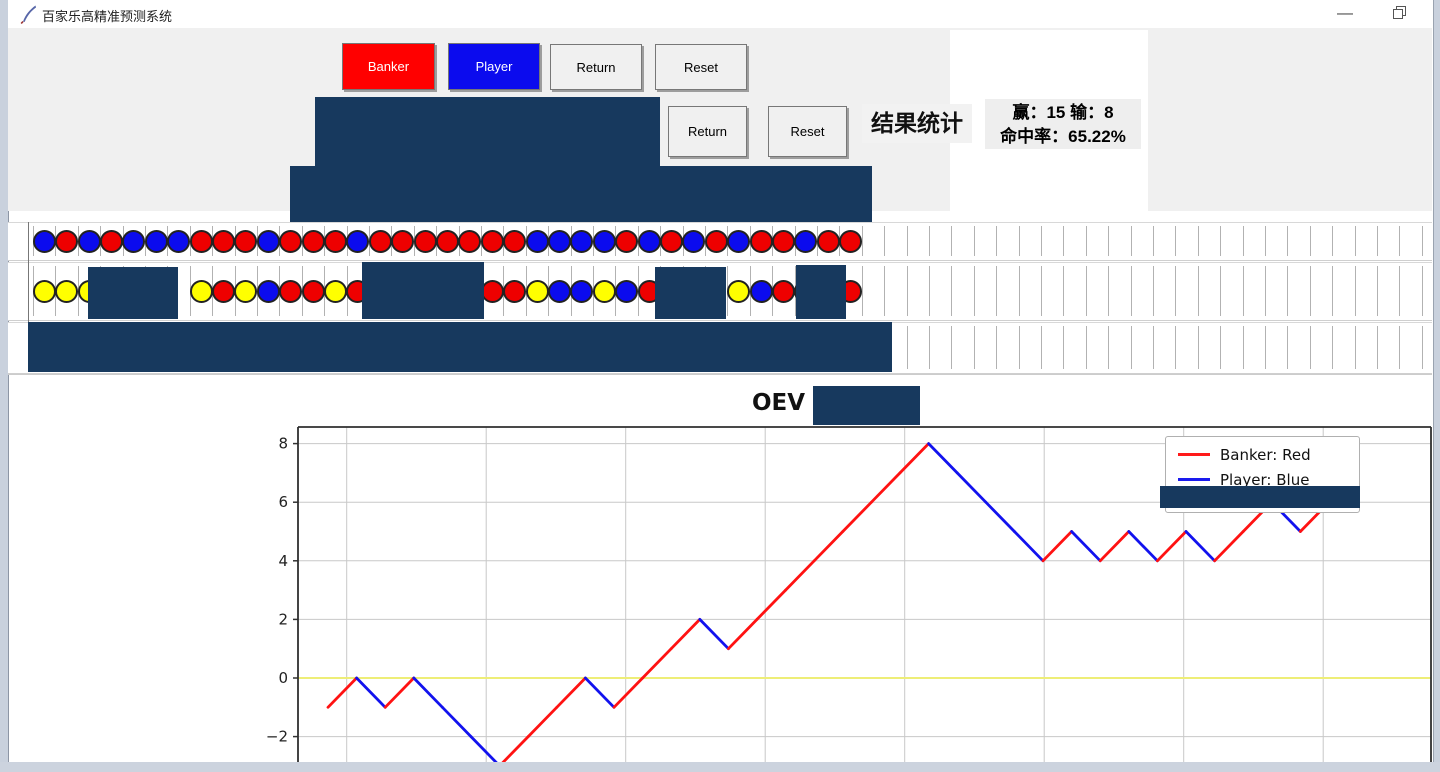 Image resolution: width=1440 pixels, height=772 pixels. What do you see at coordinates (494, 66) in the screenshot?
I see `player-button: Player` at bounding box center [494, 66].